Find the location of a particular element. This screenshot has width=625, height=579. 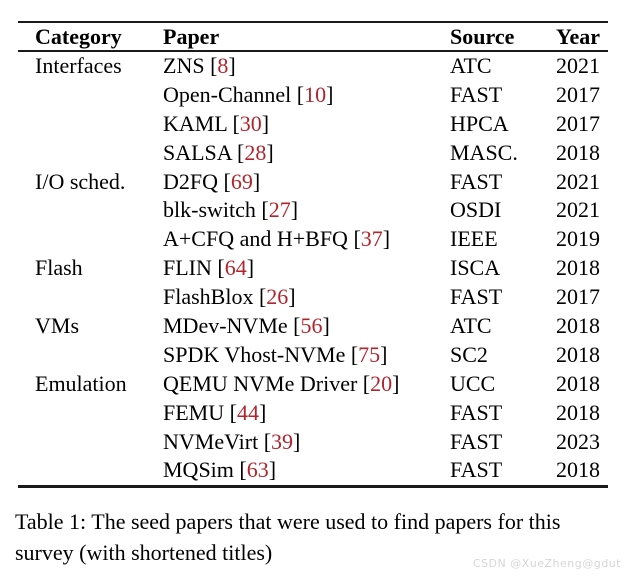

paper-cell: NVMeVirt [39] is located at coordinates (306, 442).